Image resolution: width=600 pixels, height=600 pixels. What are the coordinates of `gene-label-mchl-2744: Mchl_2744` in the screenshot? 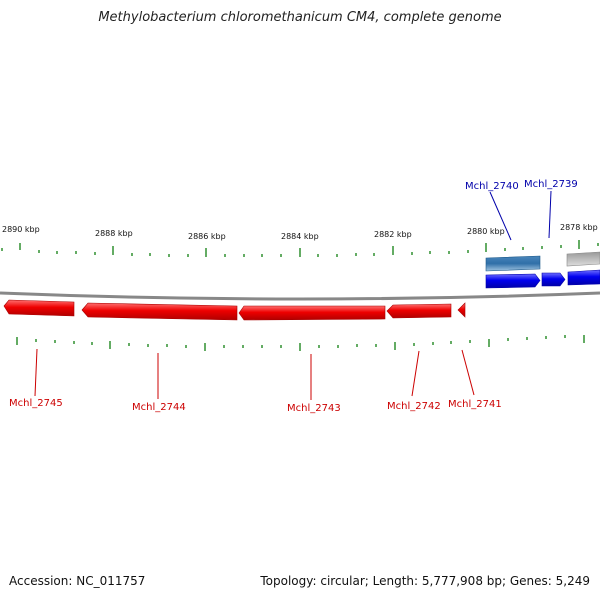 It's located at (159, 407).